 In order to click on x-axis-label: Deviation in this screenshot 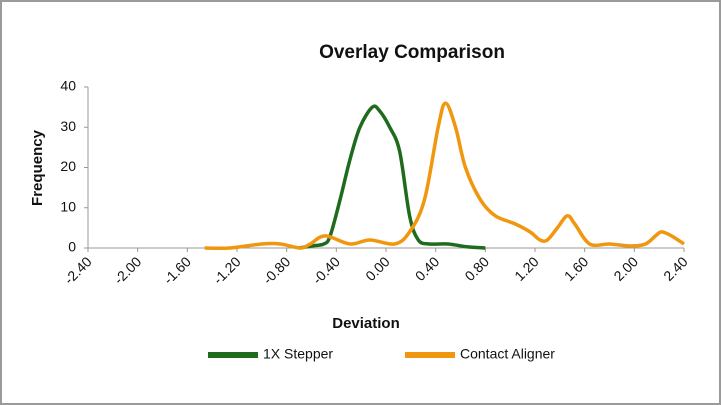, I will do `click(366, 323)`.